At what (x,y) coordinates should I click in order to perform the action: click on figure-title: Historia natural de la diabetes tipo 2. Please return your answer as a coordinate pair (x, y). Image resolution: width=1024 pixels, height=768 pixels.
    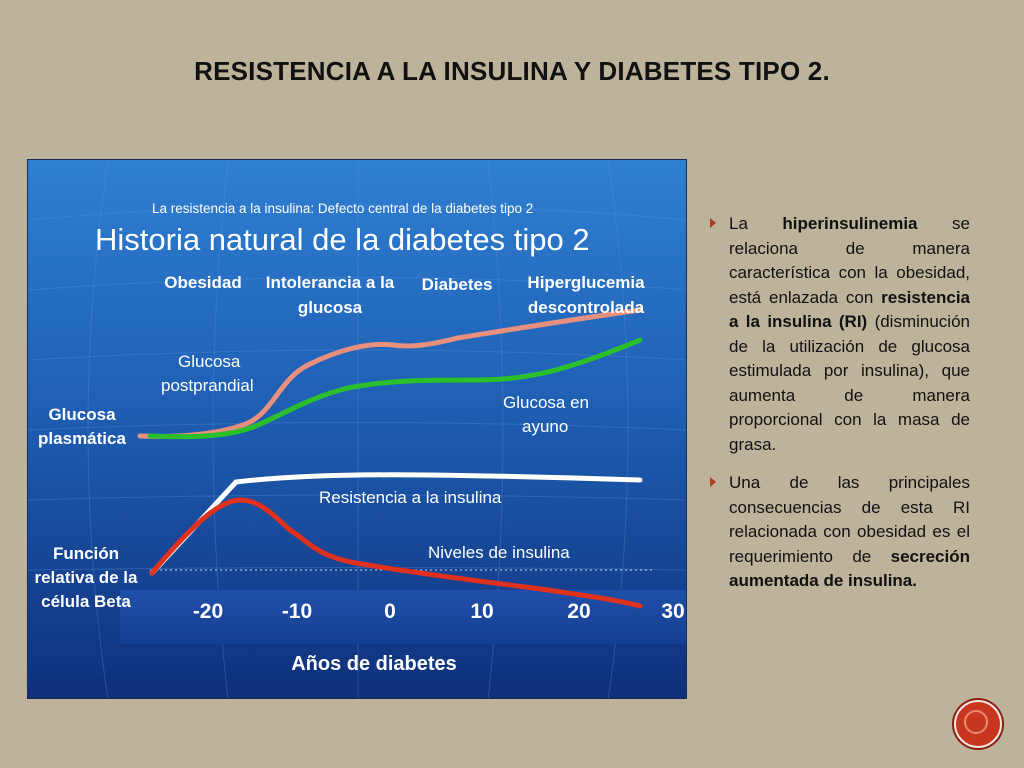
    Looking at the image, I should click on (342, 239).